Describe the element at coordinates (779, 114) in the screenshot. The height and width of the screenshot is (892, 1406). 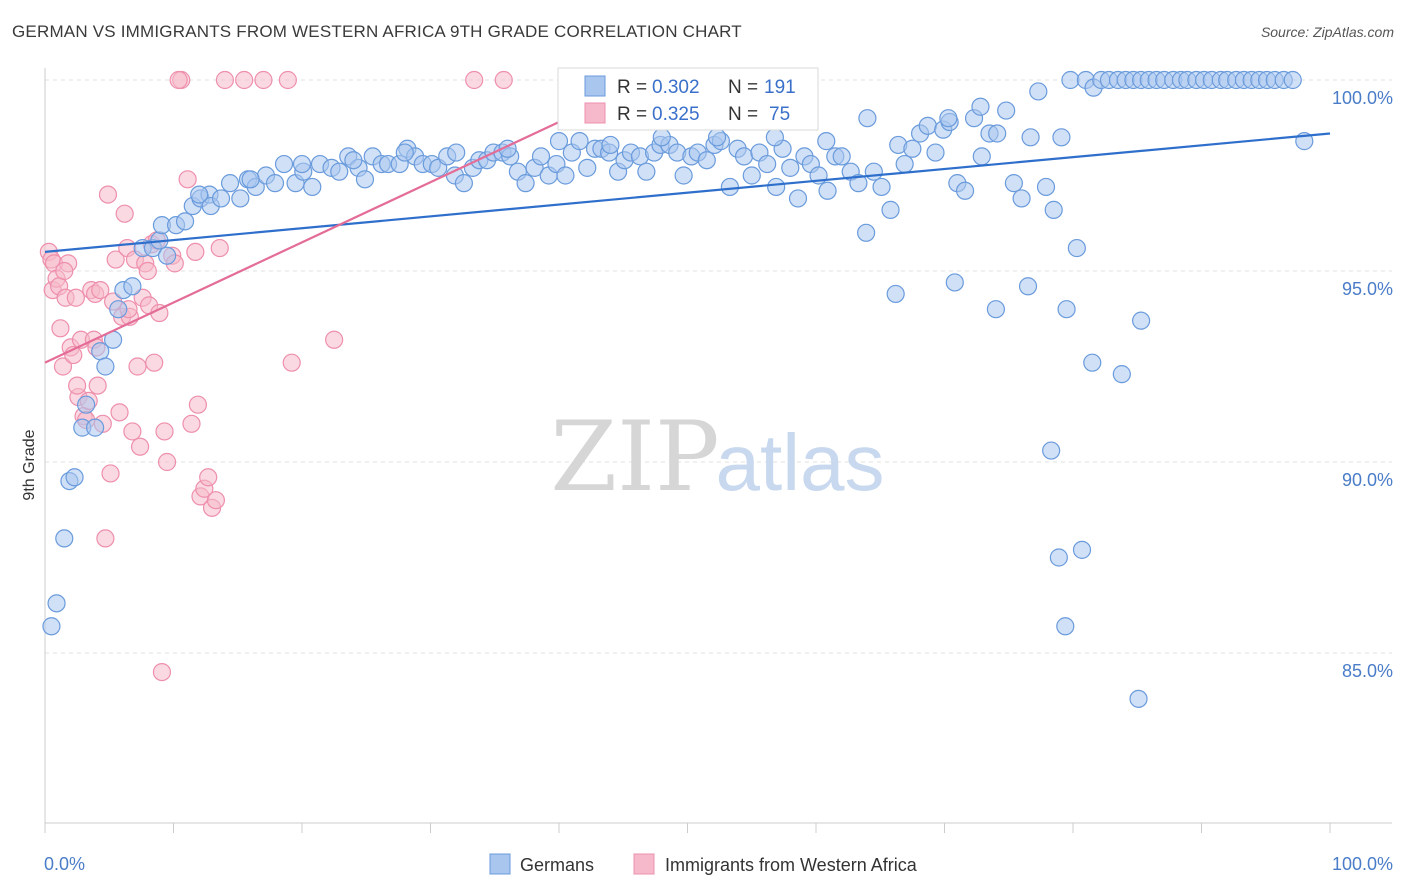
I see `legend-n-value-2: 75` at that location.